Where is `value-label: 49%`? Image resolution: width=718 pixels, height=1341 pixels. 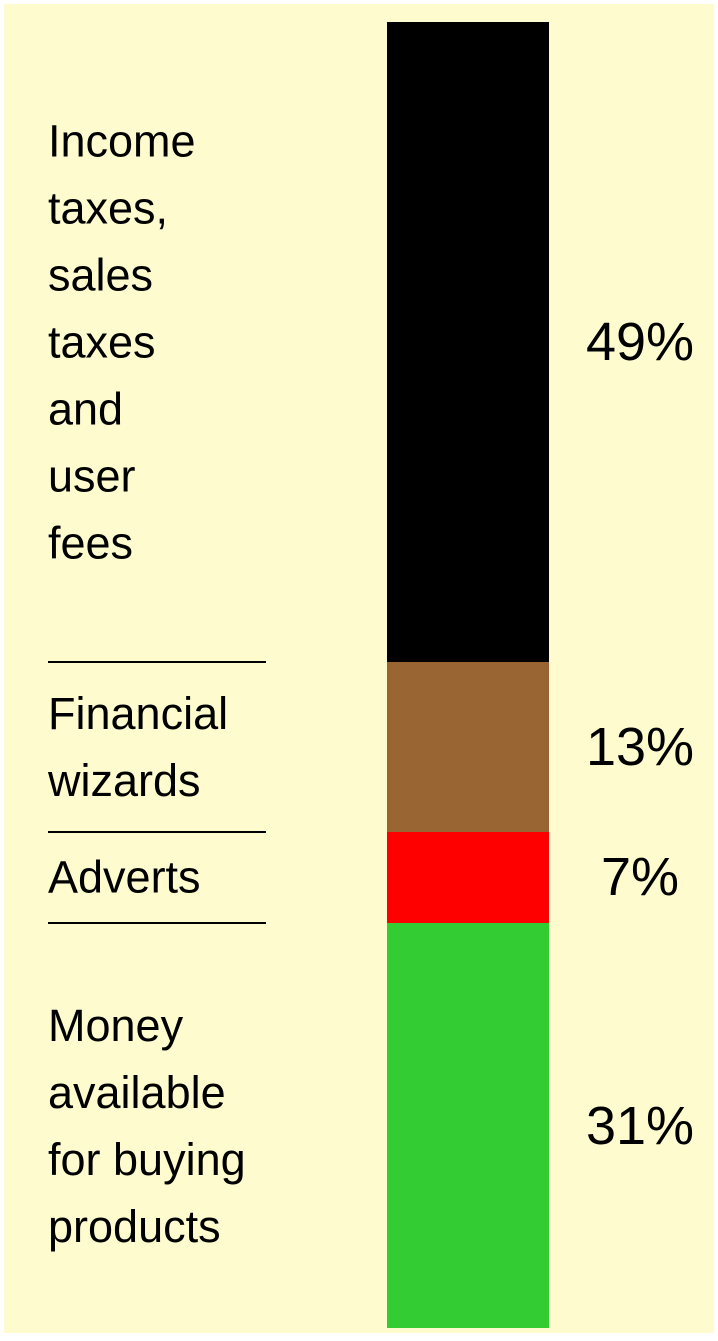 value-label: 49% is located at coordinates (640, 341).